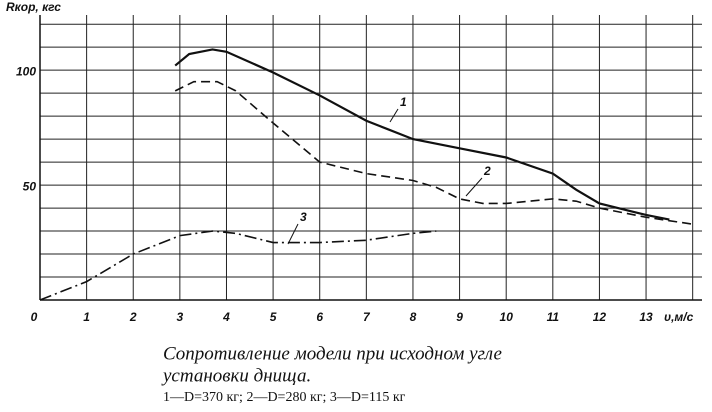  Describe the element at coordinates (34, 317) in the screenshot. I see `x-tick-label: 0` at that location.